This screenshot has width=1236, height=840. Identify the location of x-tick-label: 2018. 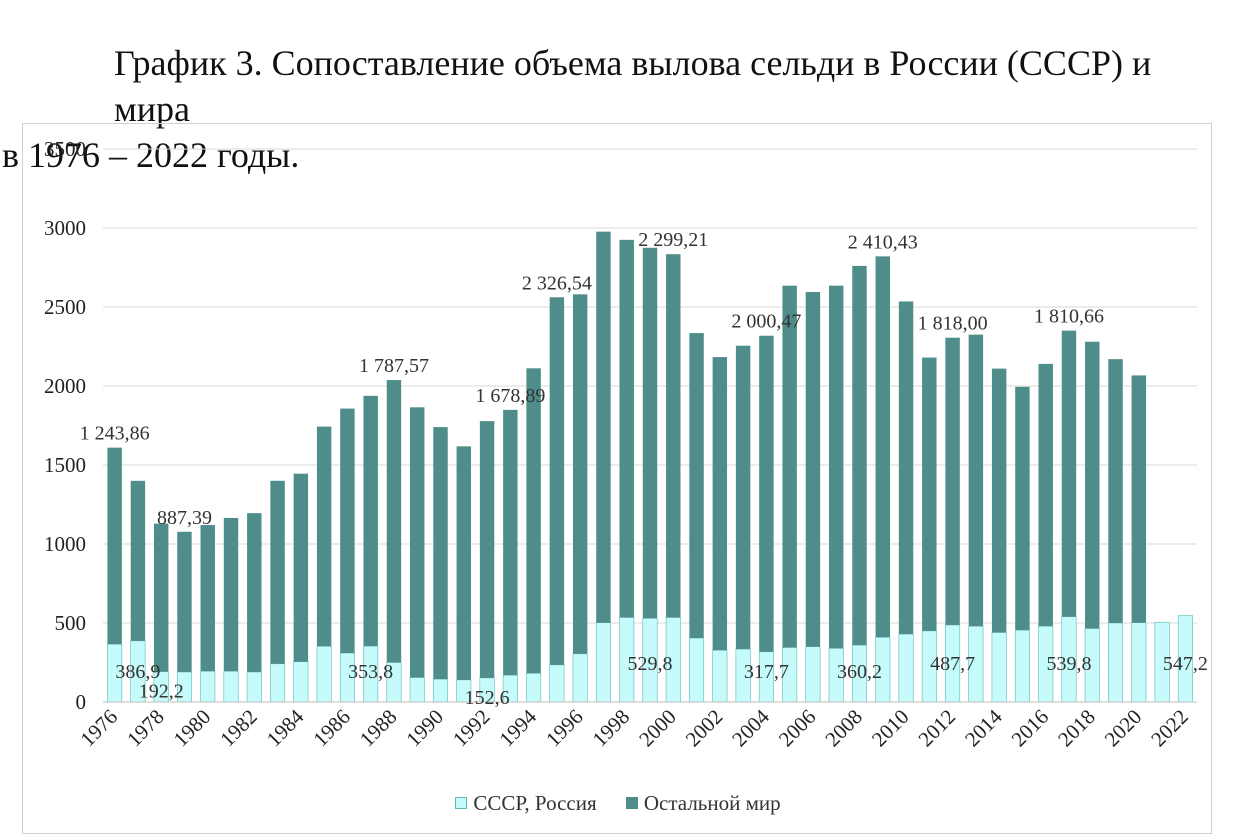
(1076, 728).